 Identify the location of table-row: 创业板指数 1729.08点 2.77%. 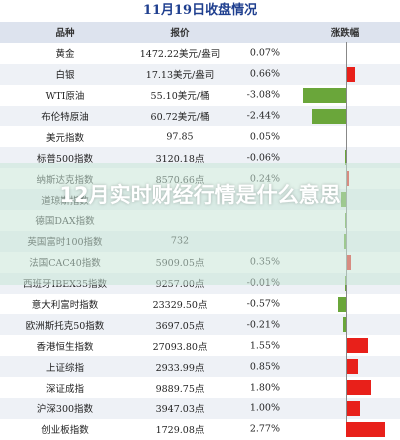
(200, 429).